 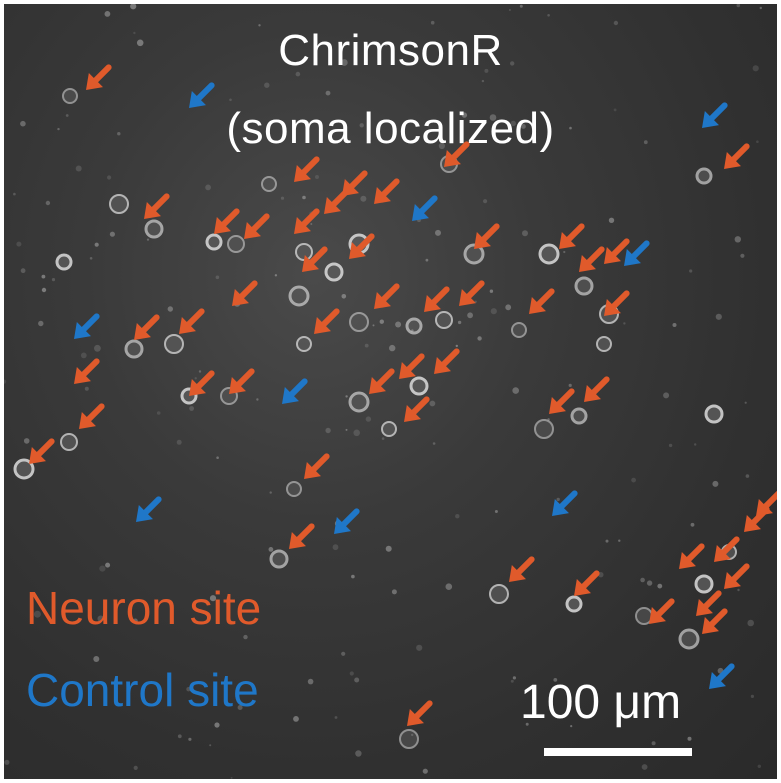 I want to click on figure-title: ChrimsonR, so click(x=390, y=50).